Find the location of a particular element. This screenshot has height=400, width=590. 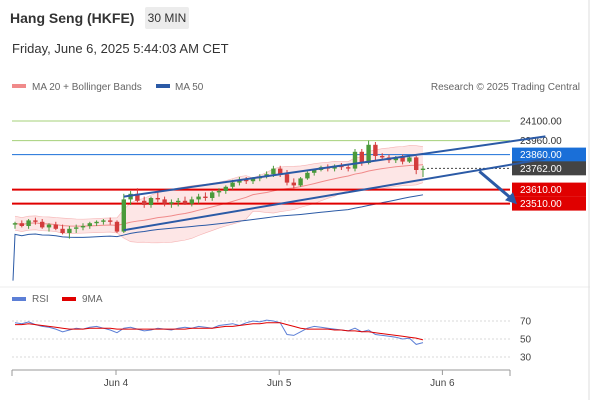

forecast-arrow-shaft is located at coordinates (495, 185).